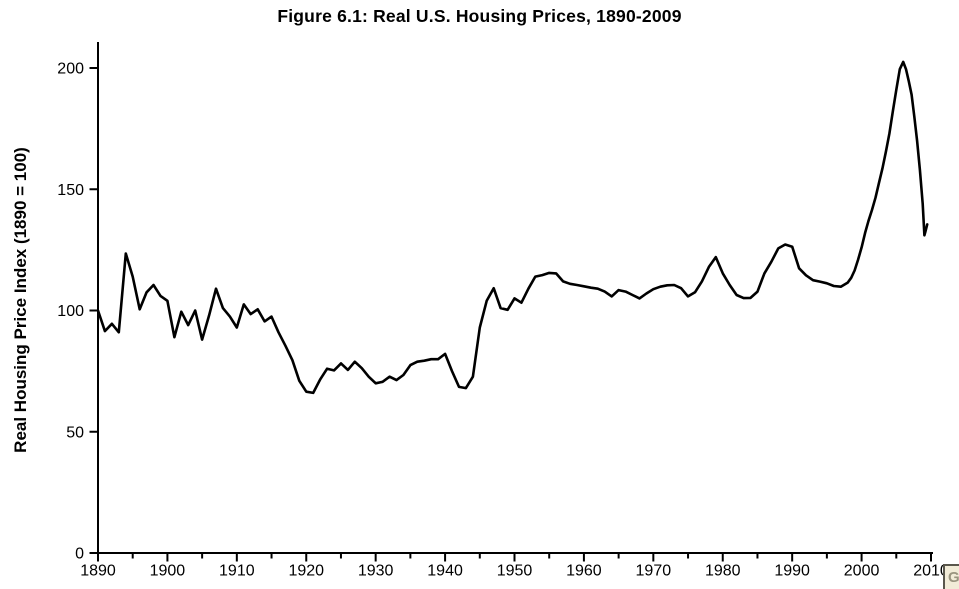 This screenshot has width=959, height=589. Describe the element at coordinates (75, 432) in the screenshot. I see `y-tick-label: 50` at that location.